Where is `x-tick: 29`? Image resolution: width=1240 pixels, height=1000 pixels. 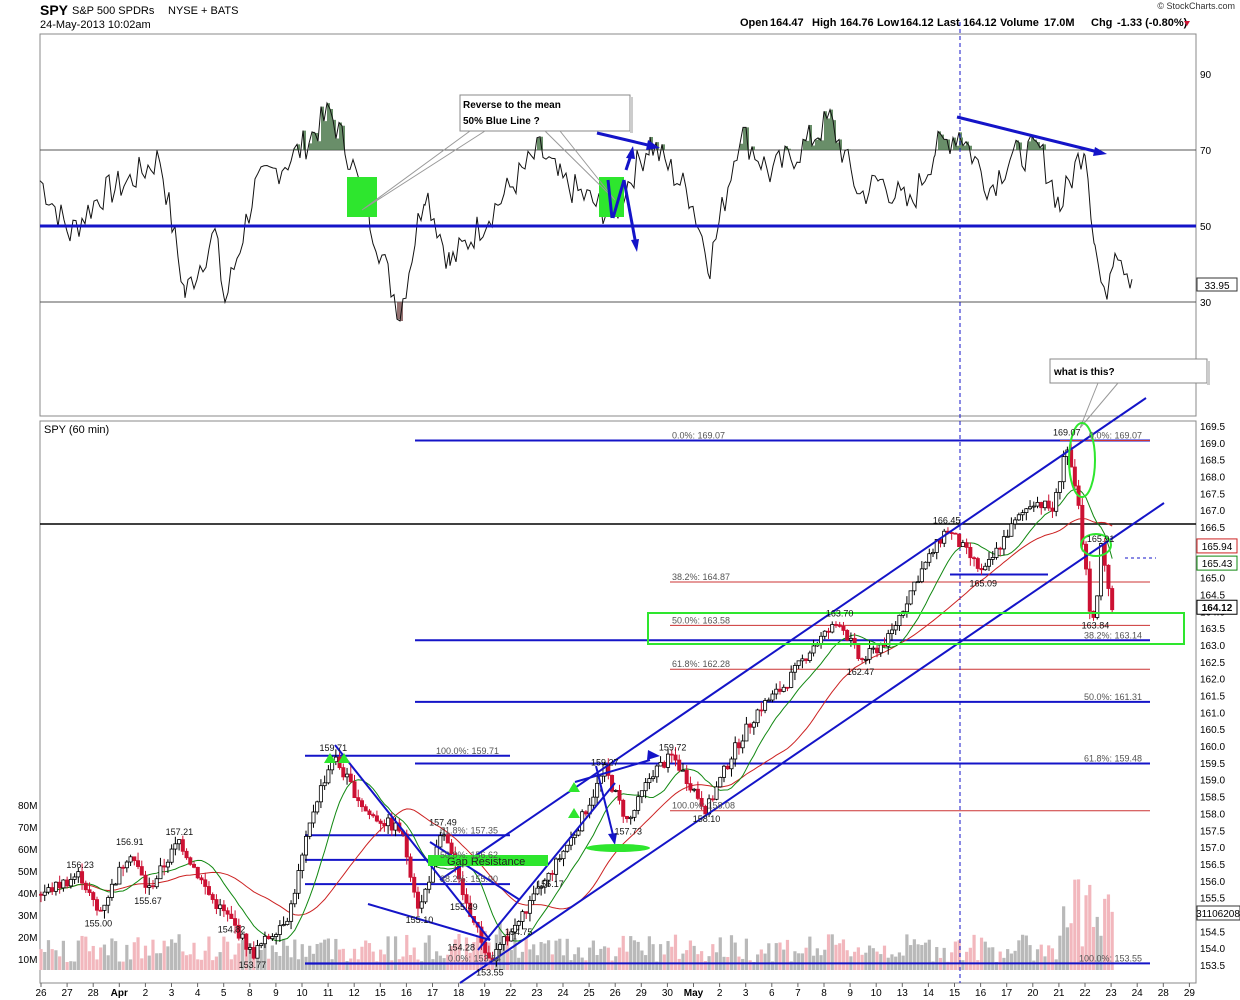
x-tick: 29 is located at coordinates (1190, 993).